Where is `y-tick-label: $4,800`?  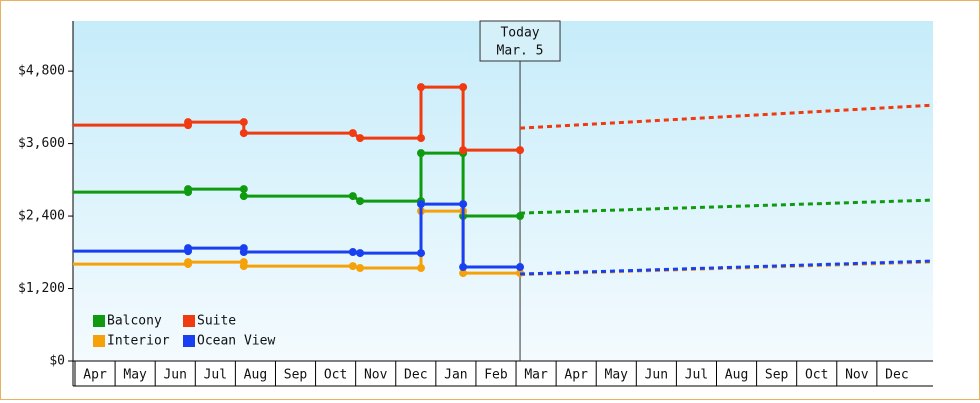
y-tick-label: $4,800 is located at coordinates (41, 71).